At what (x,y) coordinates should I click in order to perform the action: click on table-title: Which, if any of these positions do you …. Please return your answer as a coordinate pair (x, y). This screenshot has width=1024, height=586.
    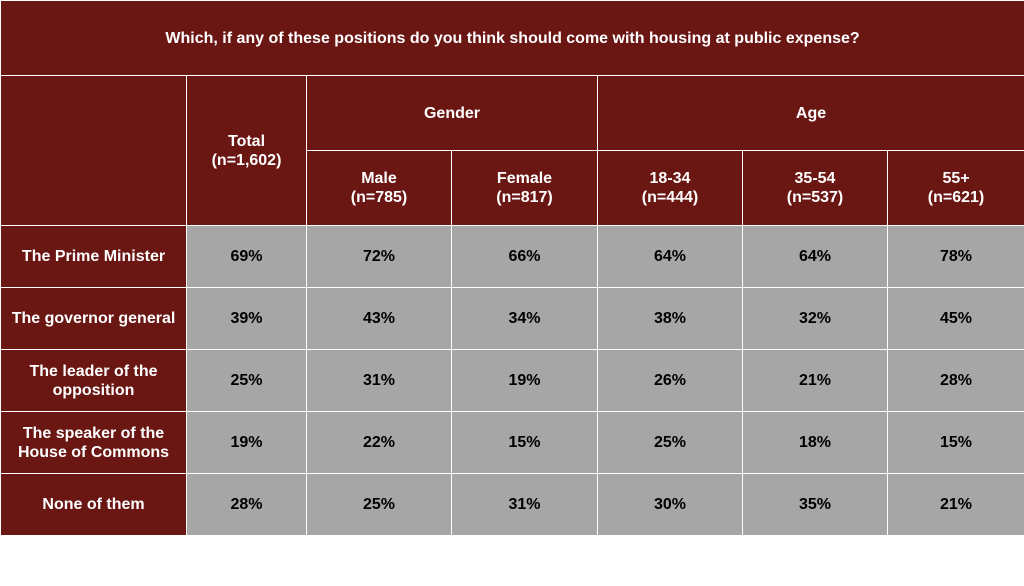
    Looking at the image, I should click on (512, 38).